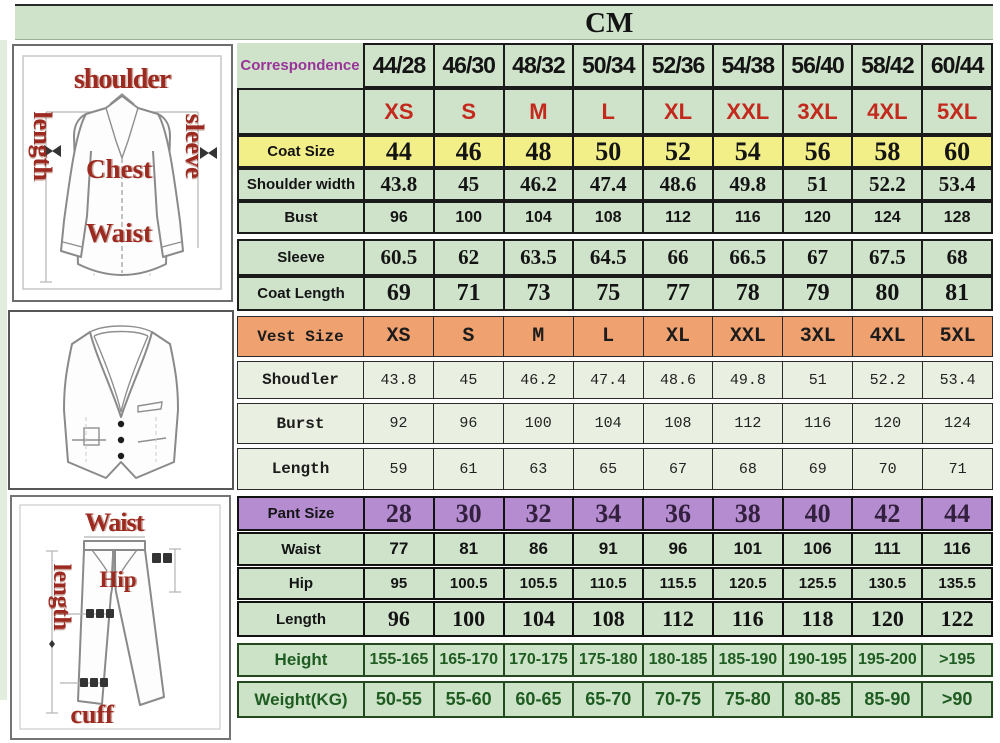  I want to click on unit-title: CM, so click(609, 23).